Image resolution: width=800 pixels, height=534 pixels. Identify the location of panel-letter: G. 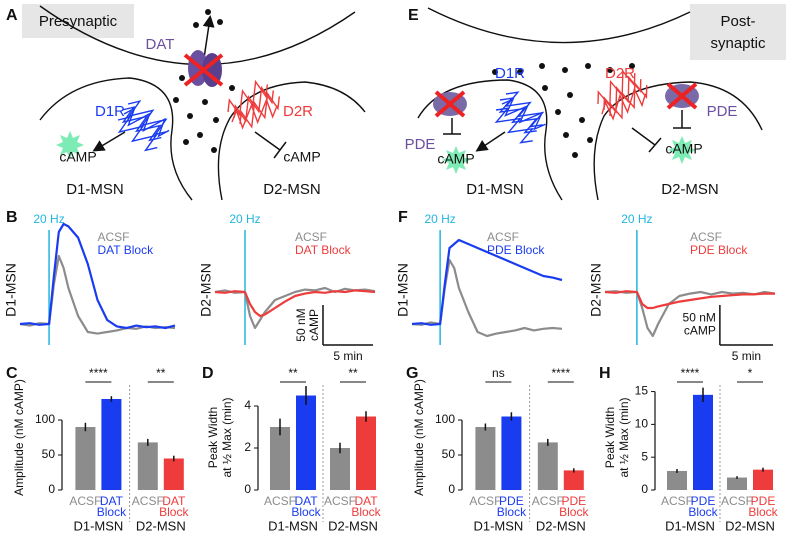
(412, 373).